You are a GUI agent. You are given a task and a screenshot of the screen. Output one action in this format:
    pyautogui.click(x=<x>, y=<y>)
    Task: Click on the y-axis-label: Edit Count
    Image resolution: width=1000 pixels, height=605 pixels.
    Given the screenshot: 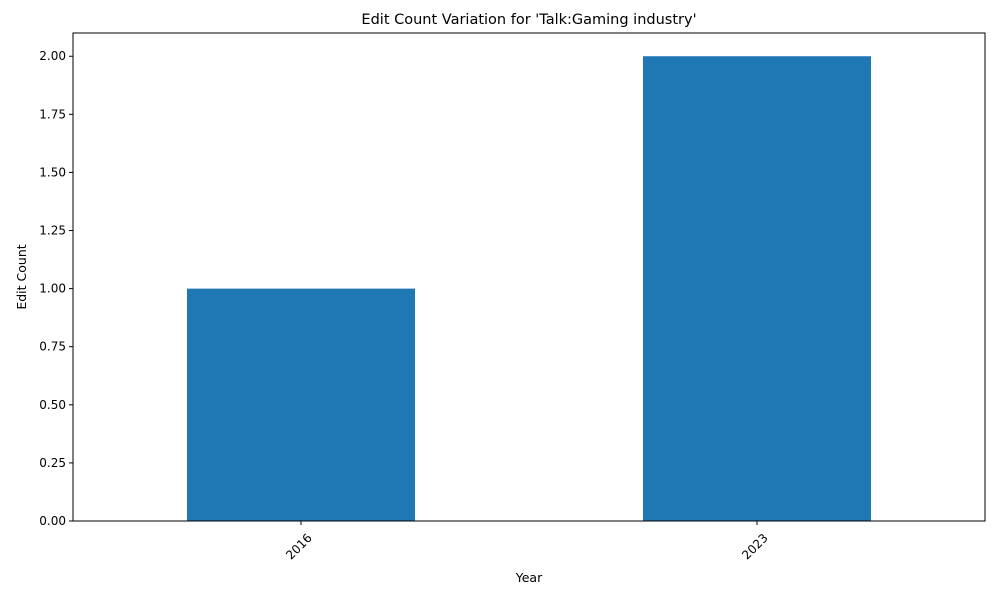 What is the action you would take?
    pyautogui.click(x=21, y=276)
    